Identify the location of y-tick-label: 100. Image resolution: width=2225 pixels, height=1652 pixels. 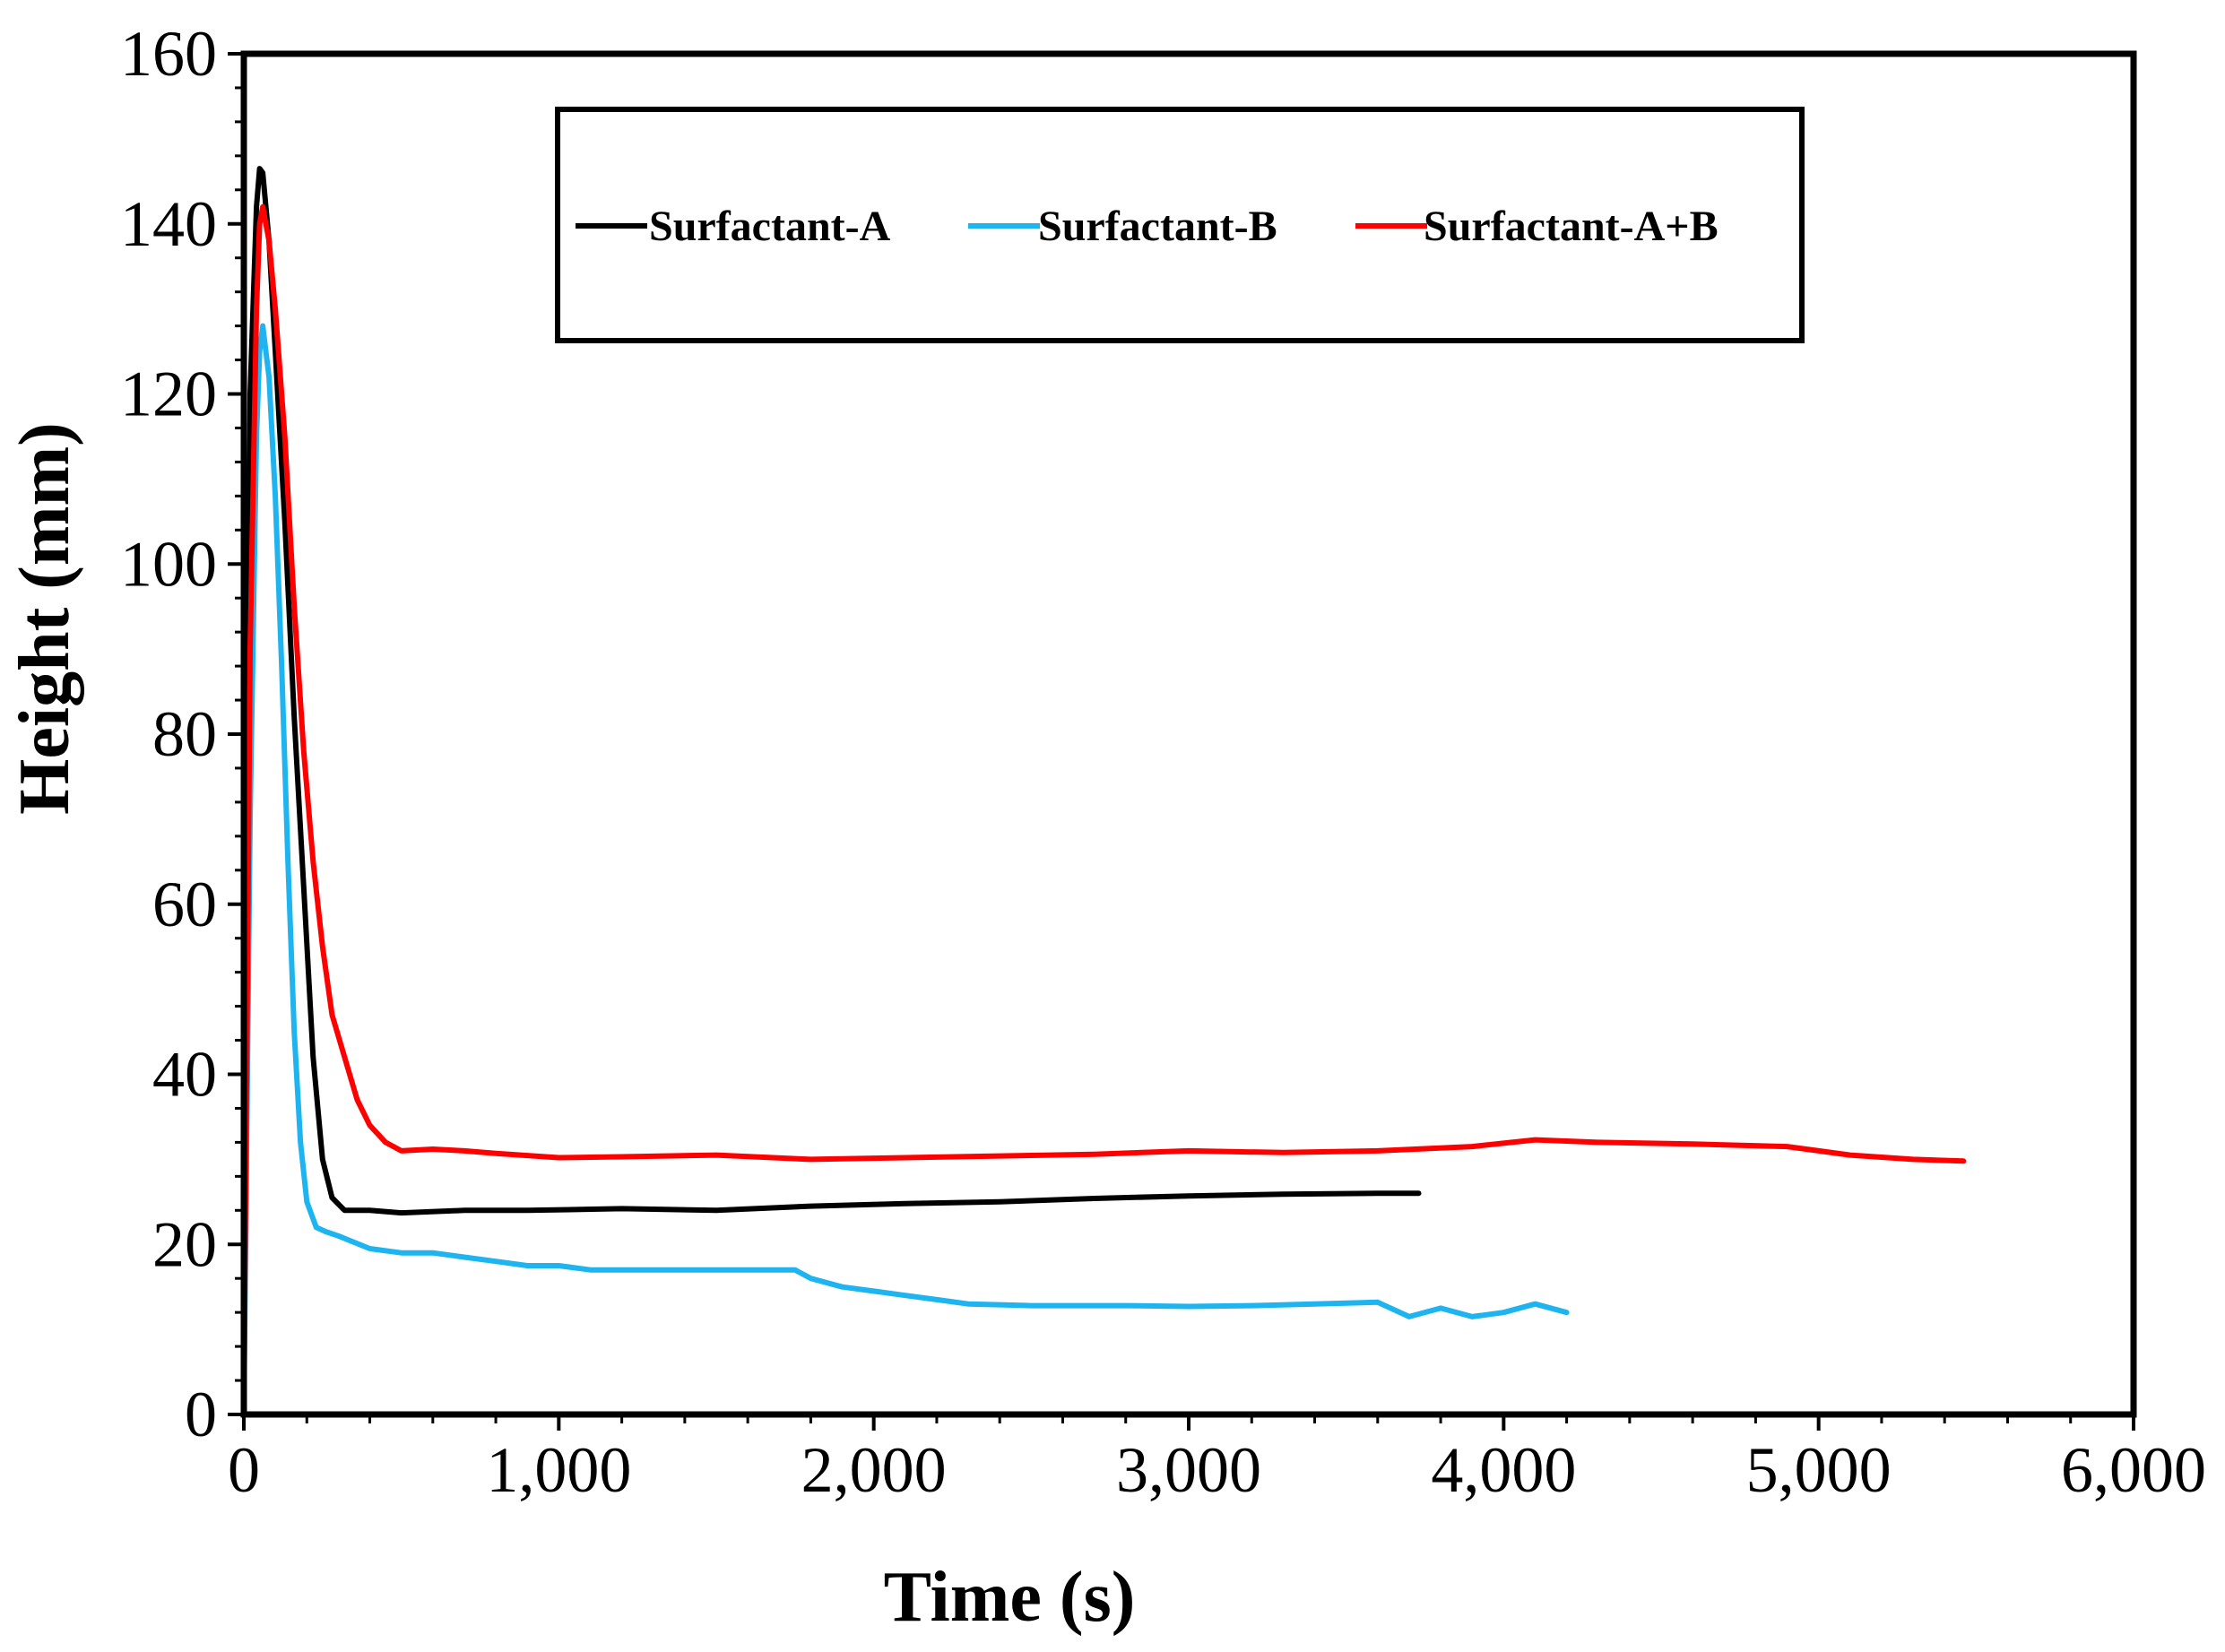
(168, 564).